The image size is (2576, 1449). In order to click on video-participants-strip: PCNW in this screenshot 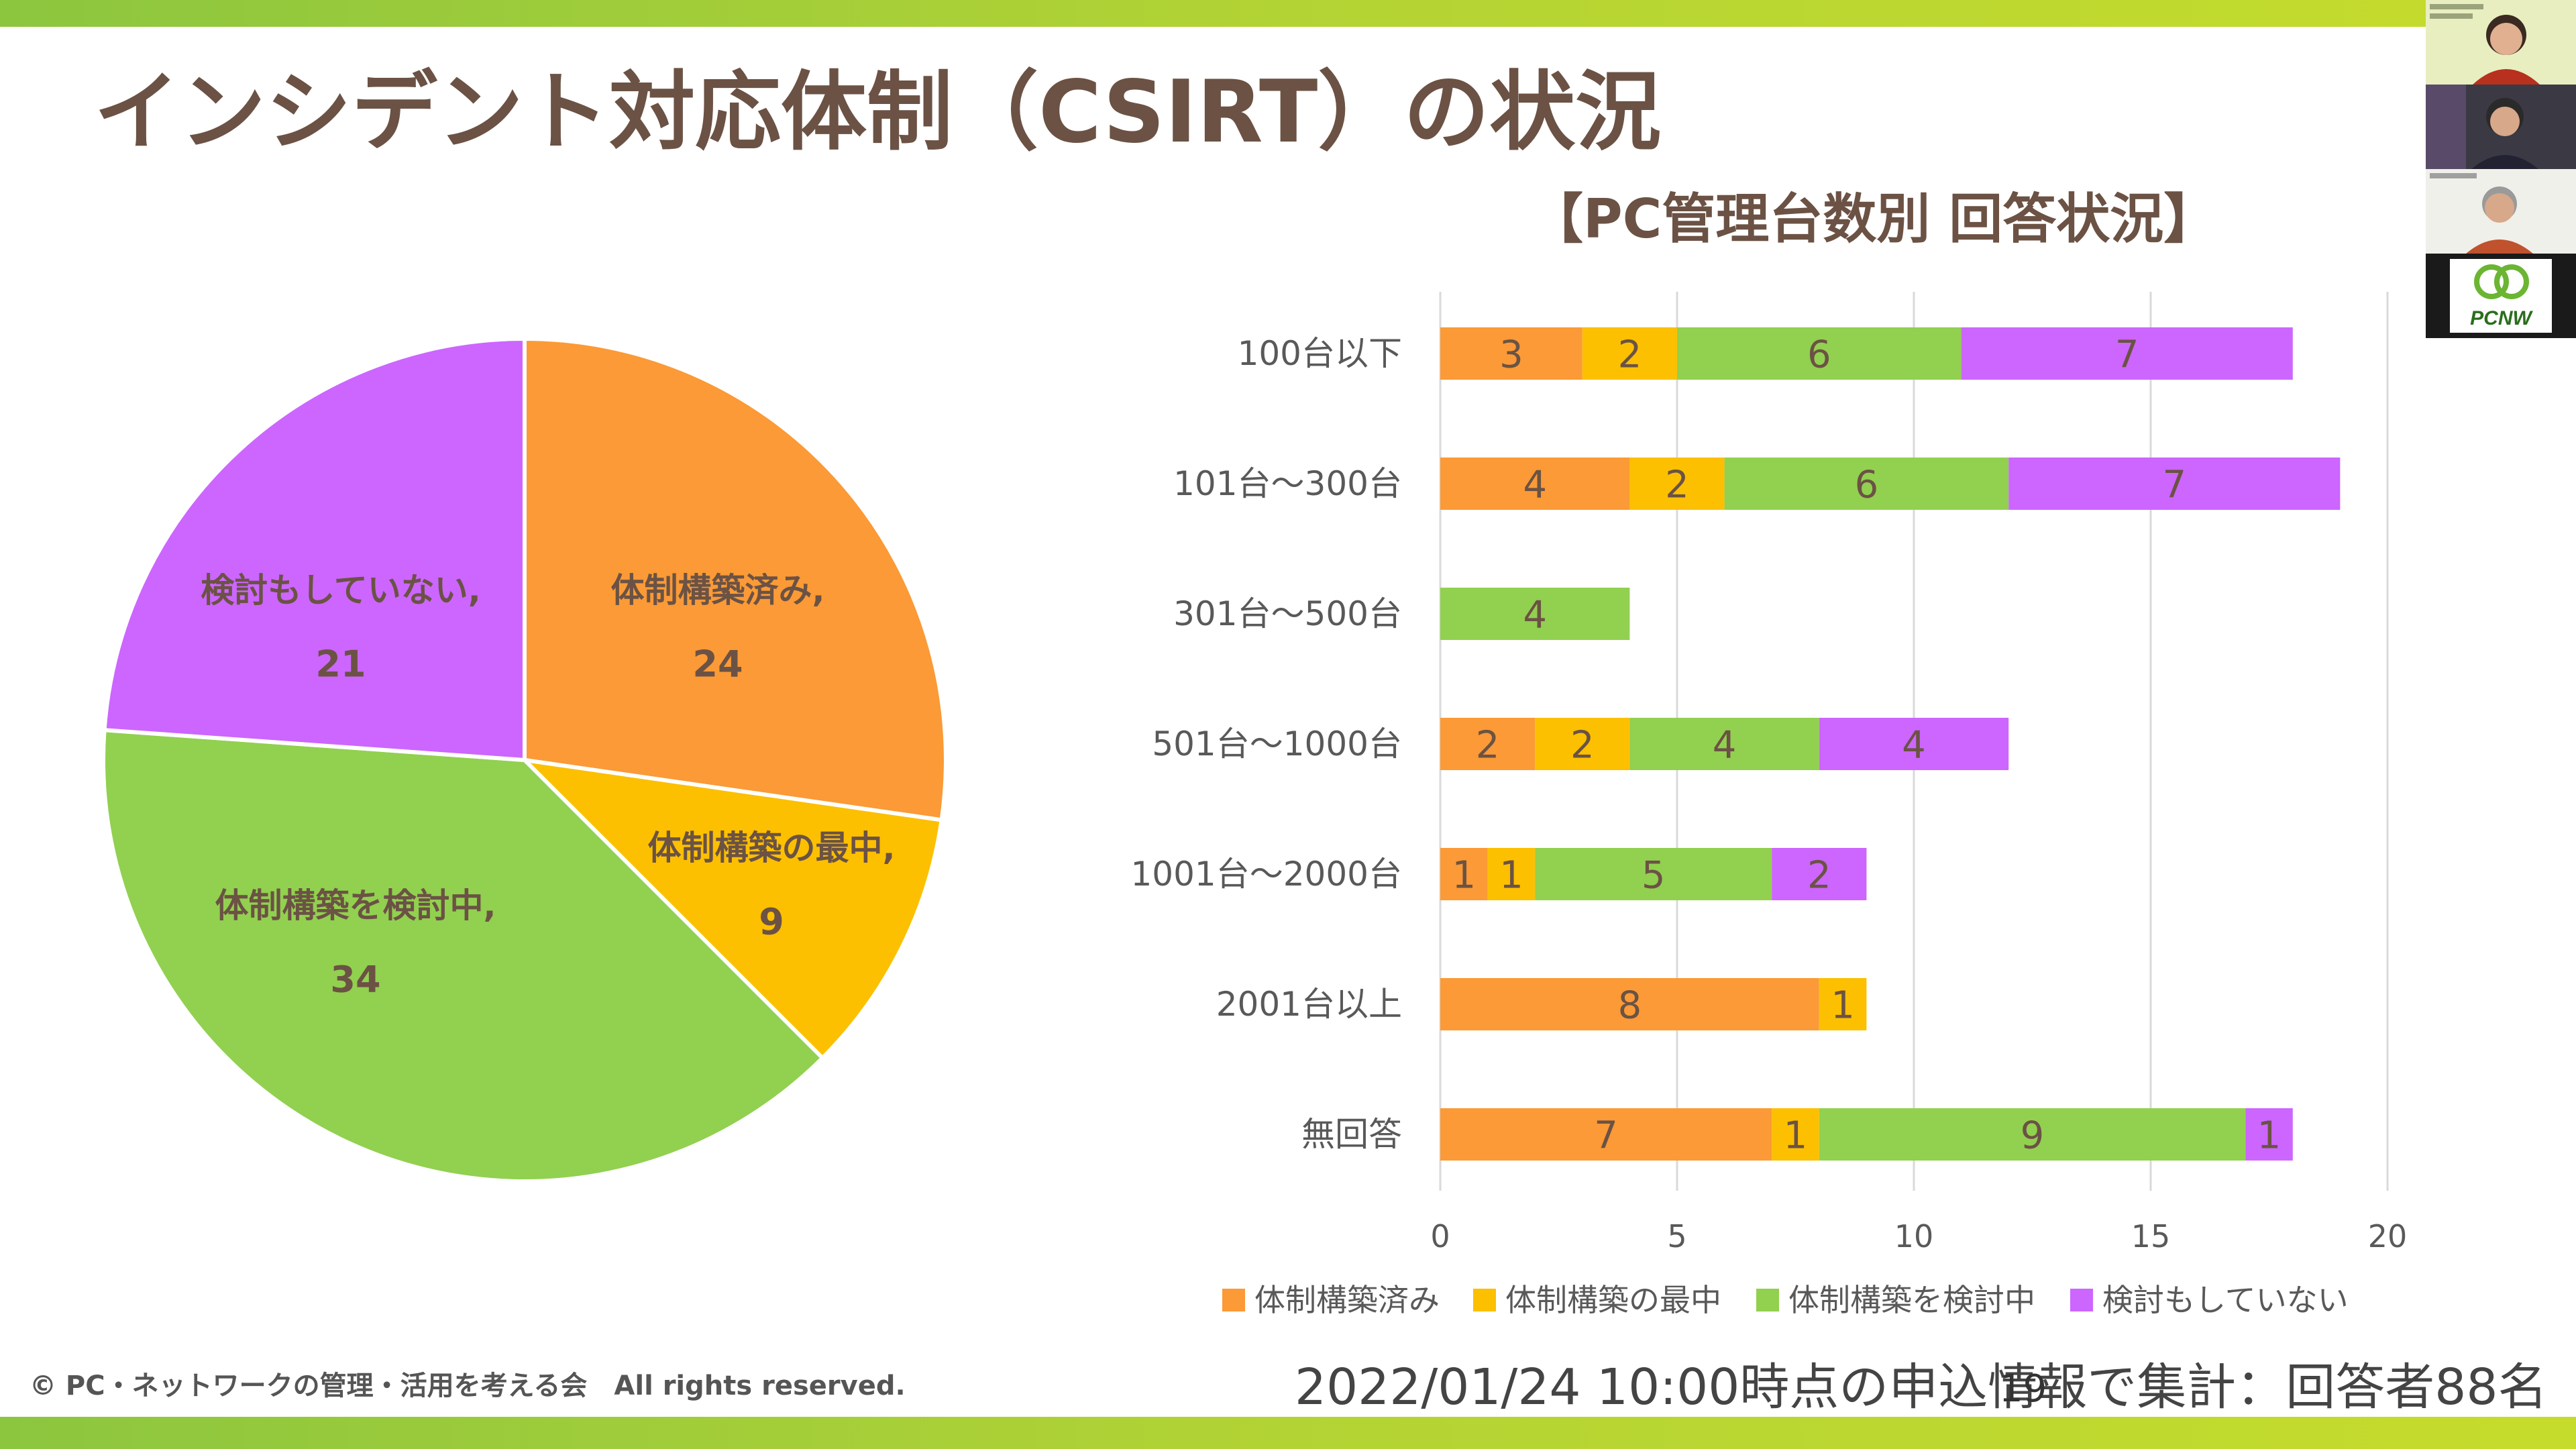, I will do `click(2501, 169)`.